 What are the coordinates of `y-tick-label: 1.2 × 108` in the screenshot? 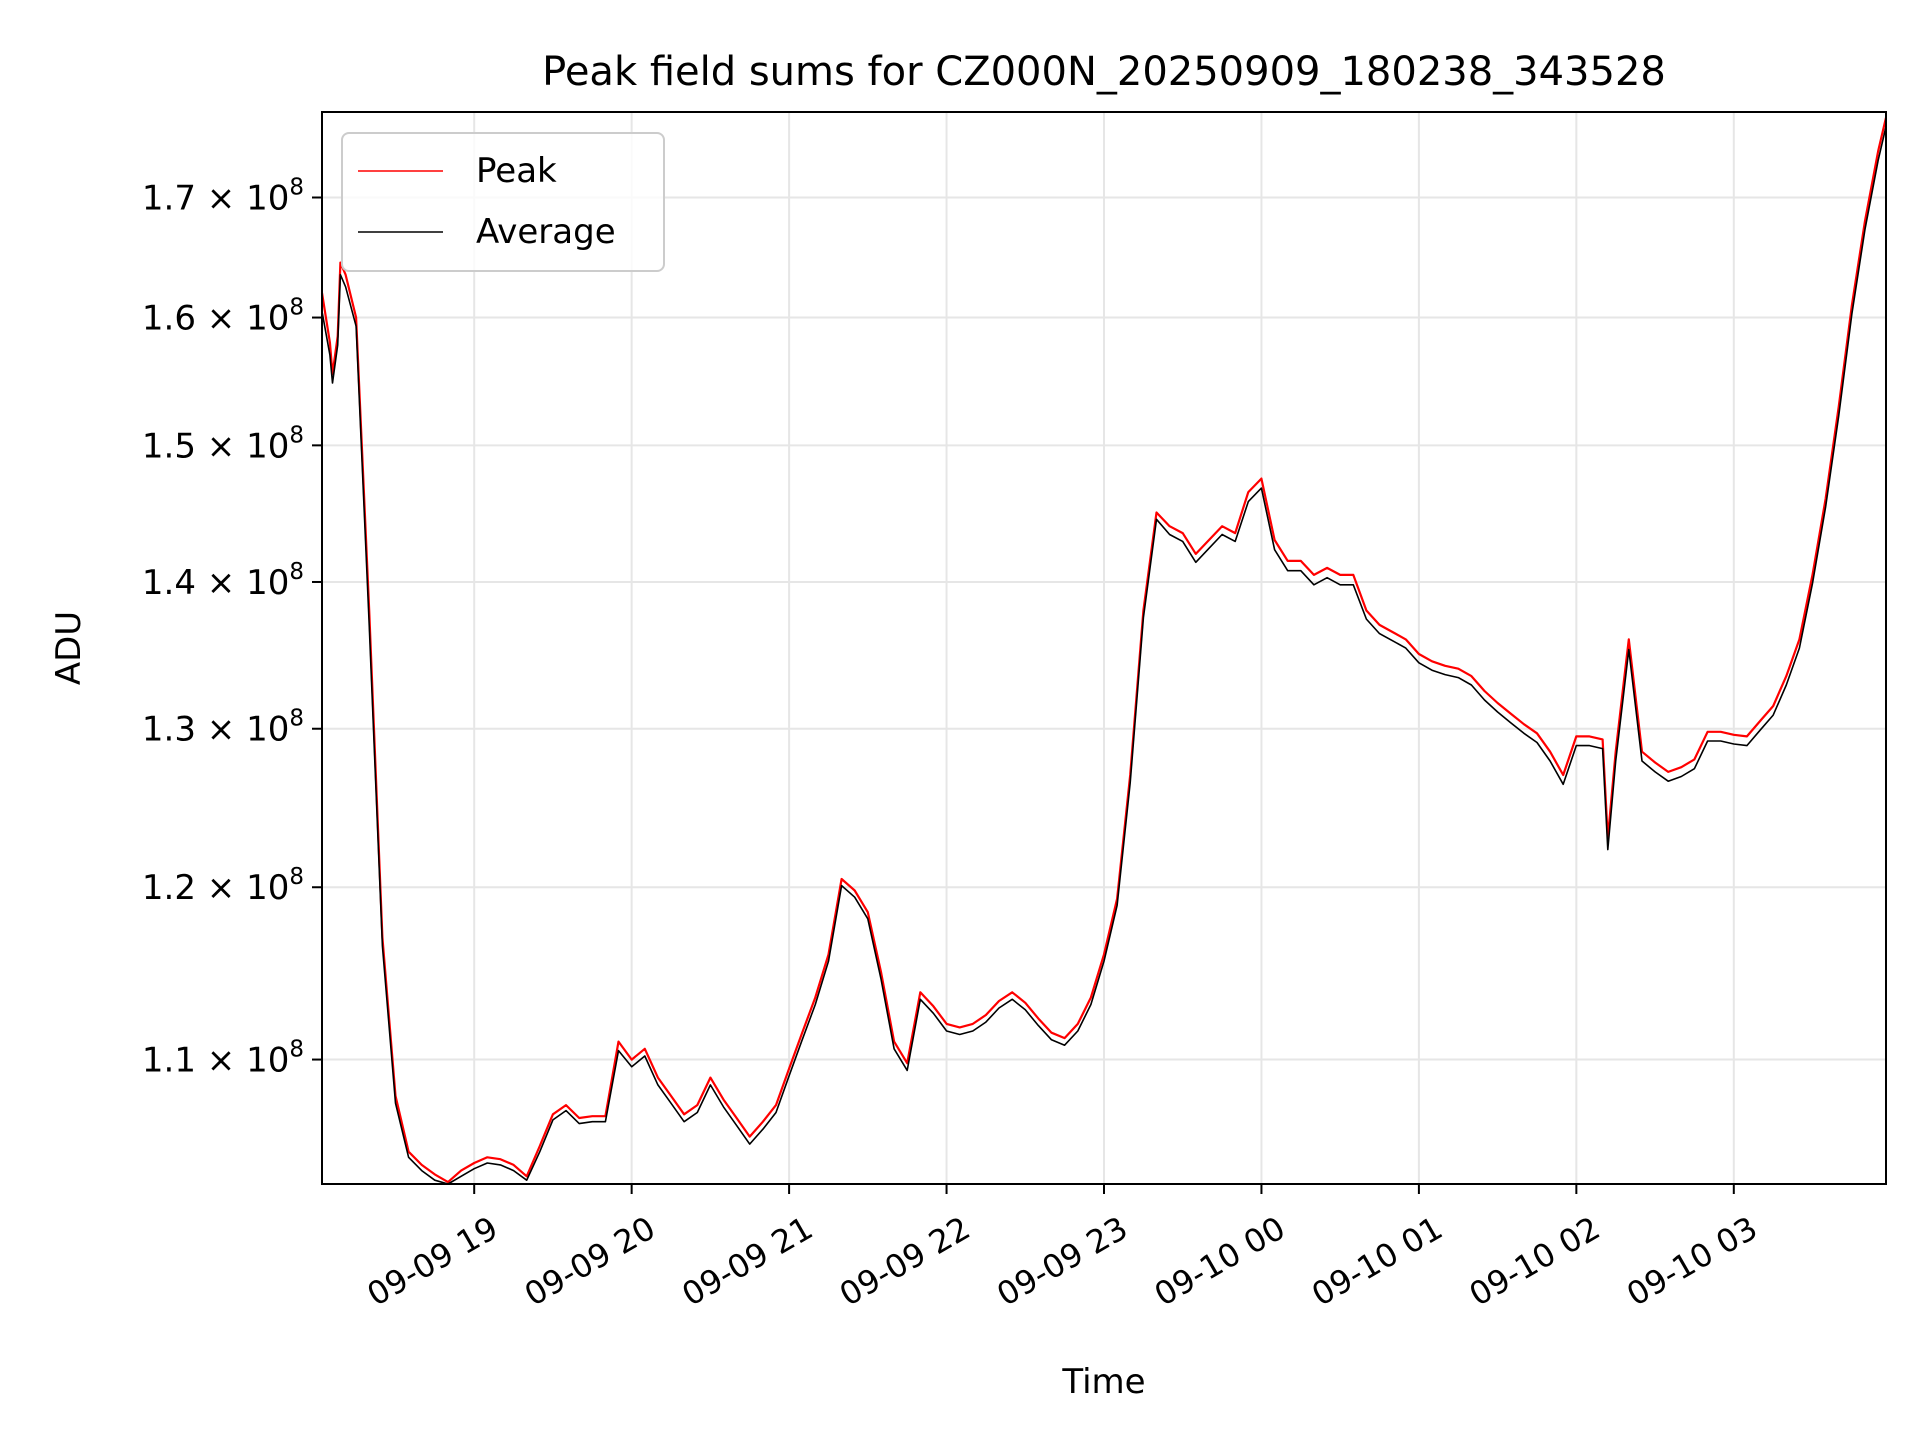 It's located at (223, 886).